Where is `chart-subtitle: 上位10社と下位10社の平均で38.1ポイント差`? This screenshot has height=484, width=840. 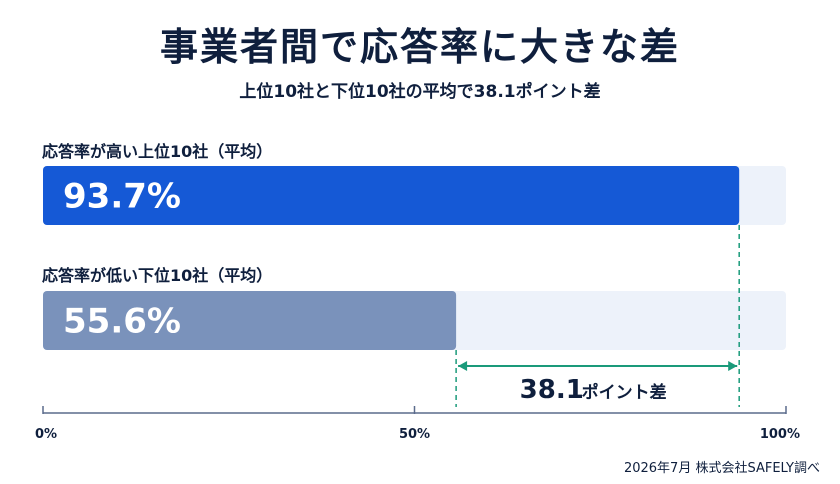
chart-subtitle: 上位10社と下位10社の平均で38.1ポイント差 is located at coordinates (420, 92).